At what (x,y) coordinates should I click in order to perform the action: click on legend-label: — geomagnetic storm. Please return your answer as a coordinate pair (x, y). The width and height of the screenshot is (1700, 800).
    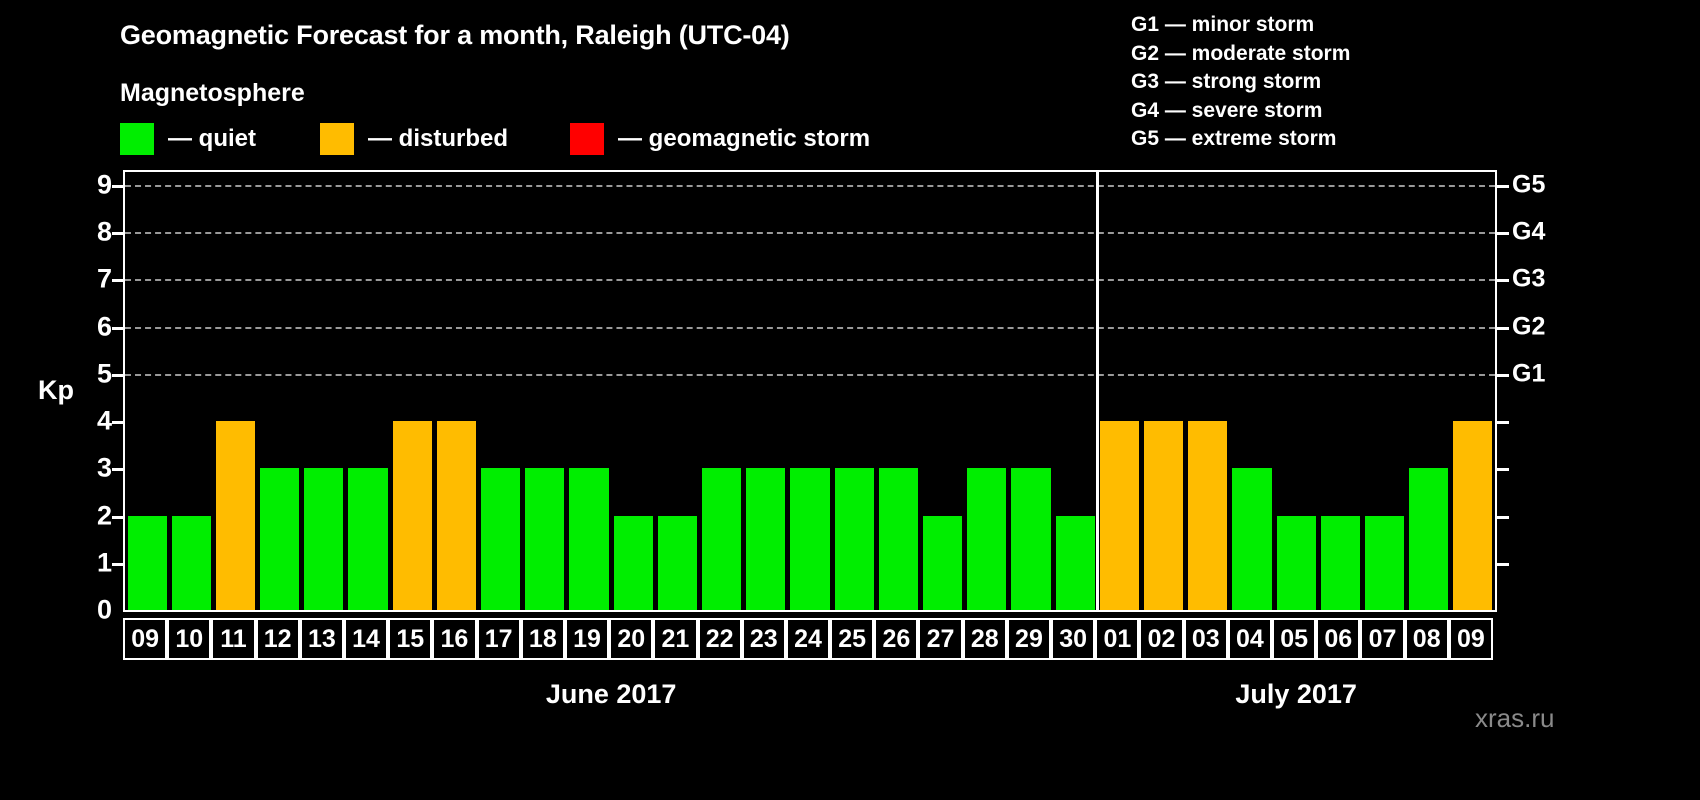
    Looking at the image, I should click on (744, 138).